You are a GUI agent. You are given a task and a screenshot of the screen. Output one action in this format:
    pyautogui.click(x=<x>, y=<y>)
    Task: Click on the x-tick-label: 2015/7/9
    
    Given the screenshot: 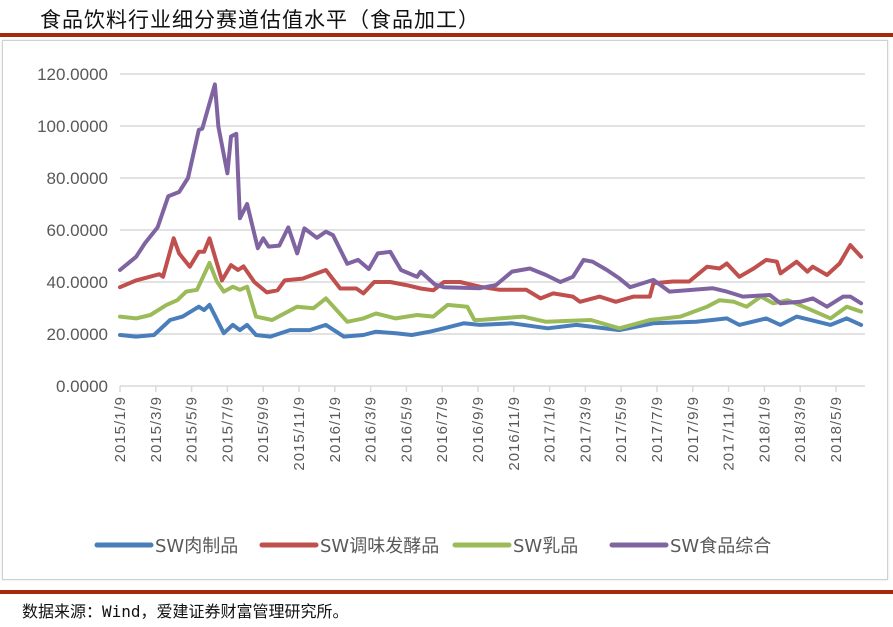 What is the action you would take?
    pyautogui.click(x=227, y=429)
    